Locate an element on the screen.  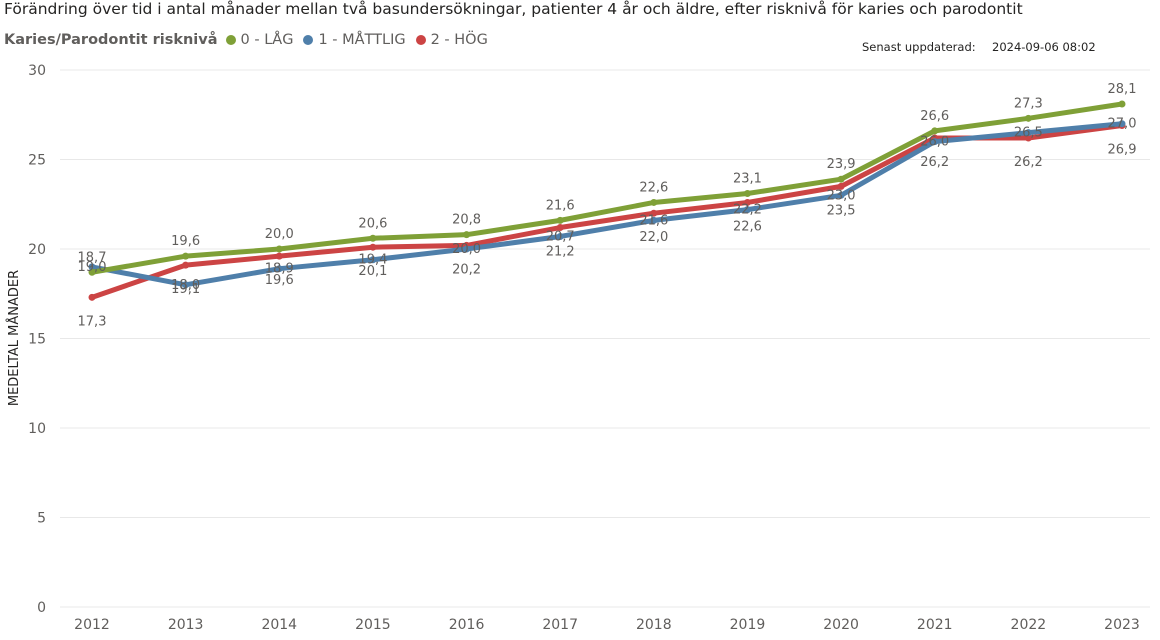
data-label: 18,9 is located at coordinates (279, 269).